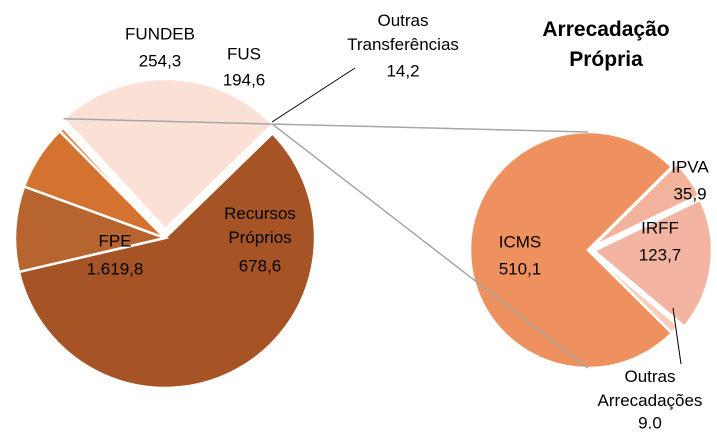  What do you see at coordinates (650, 422) in the screenshot?
I see `value-label: 9.0` at bounding box center [650, 422].